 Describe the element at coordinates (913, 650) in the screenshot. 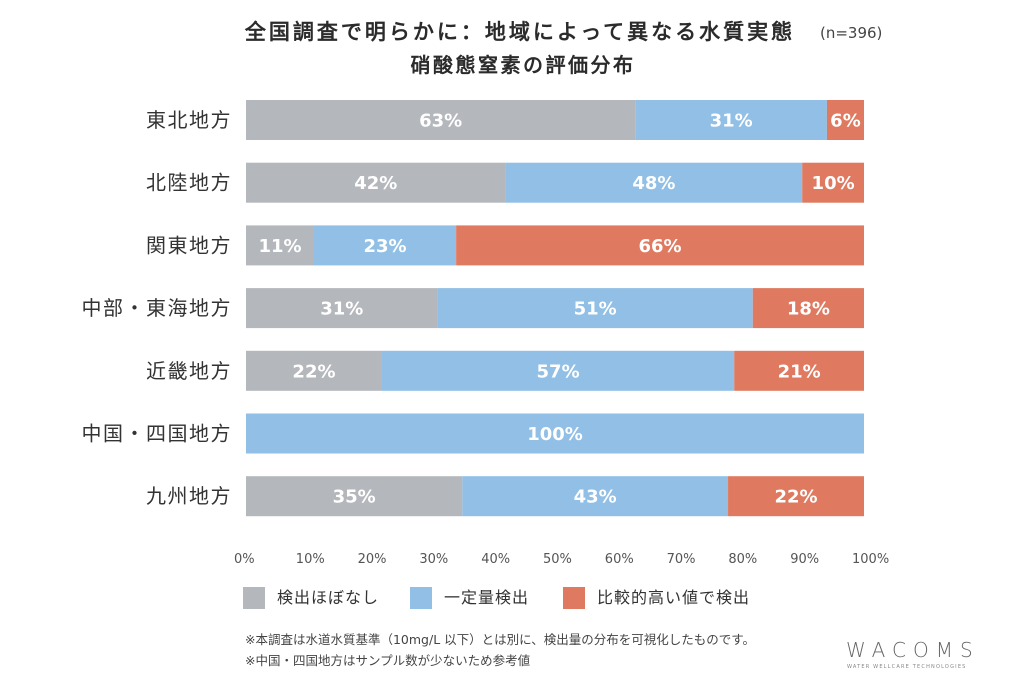

I see `brand-logo: WACOMS` at that location.